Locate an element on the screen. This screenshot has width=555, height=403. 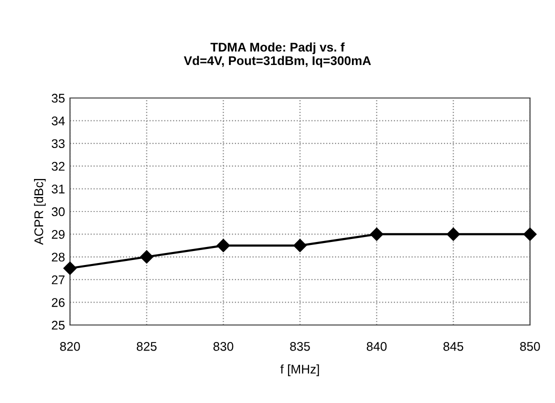
x-tick-label: 845 is located at coordinates (453, 346).